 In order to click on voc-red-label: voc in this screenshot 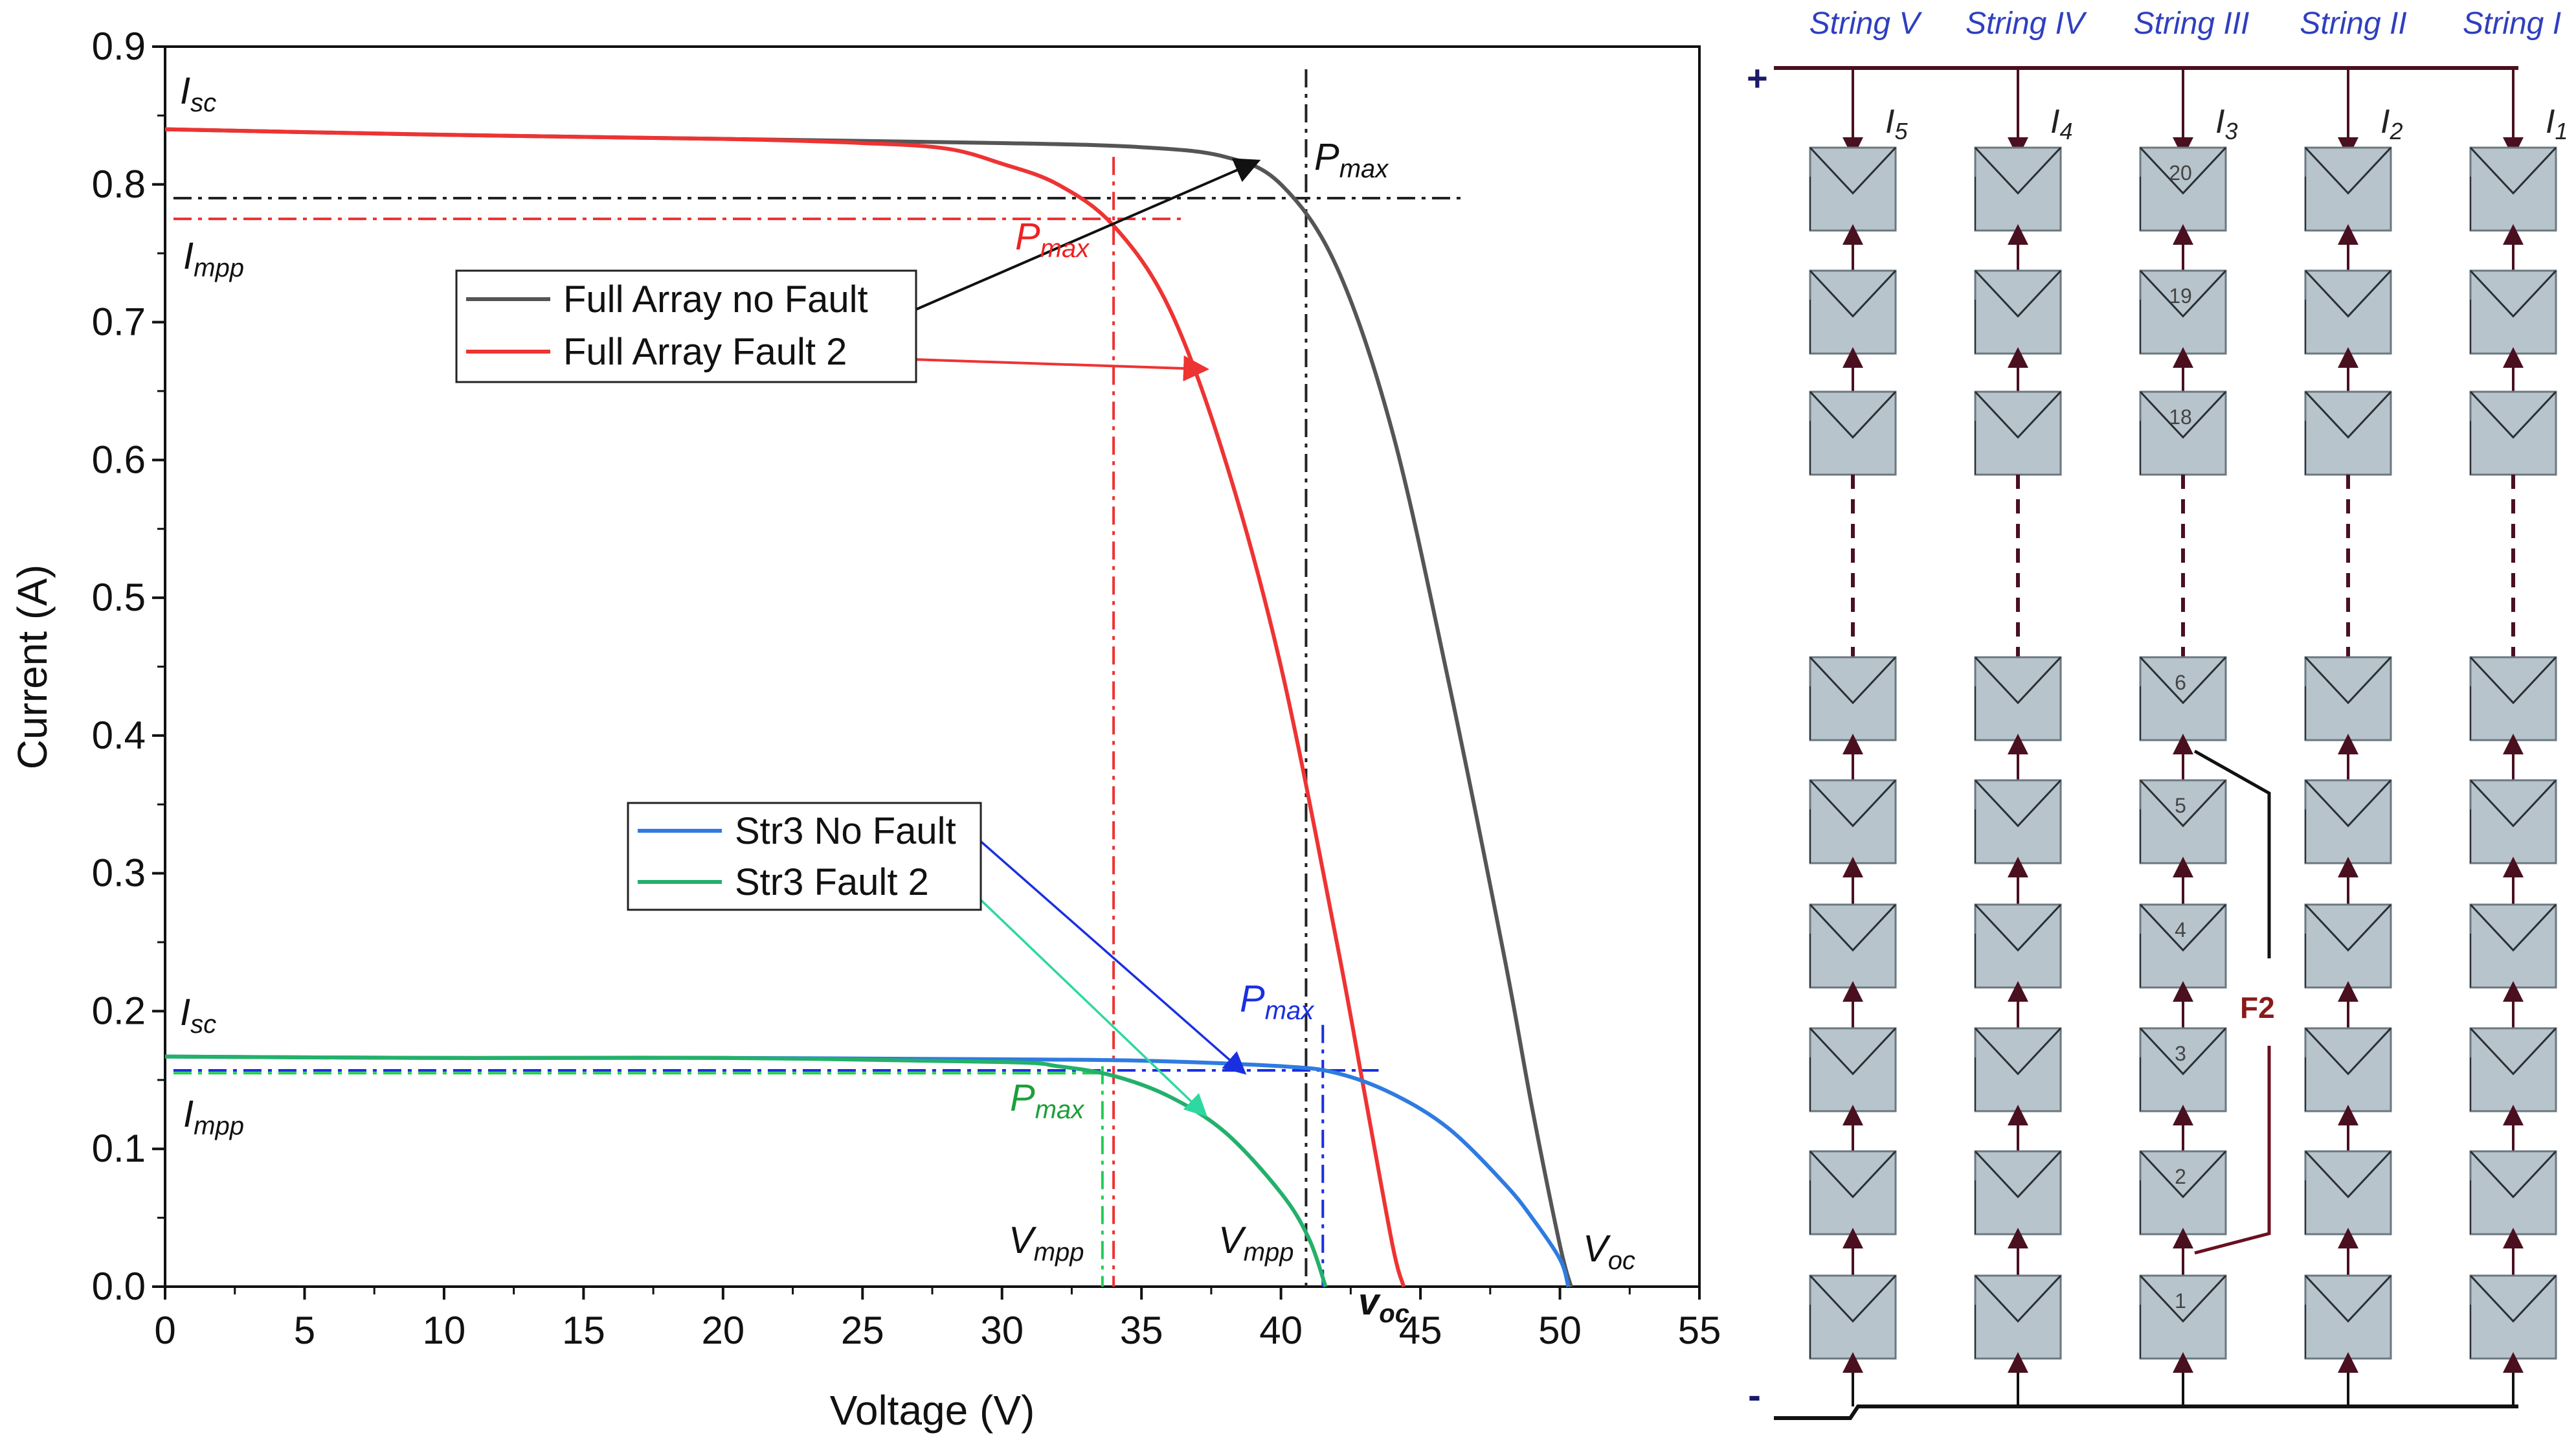, I will do `click(1384, 1305)`.